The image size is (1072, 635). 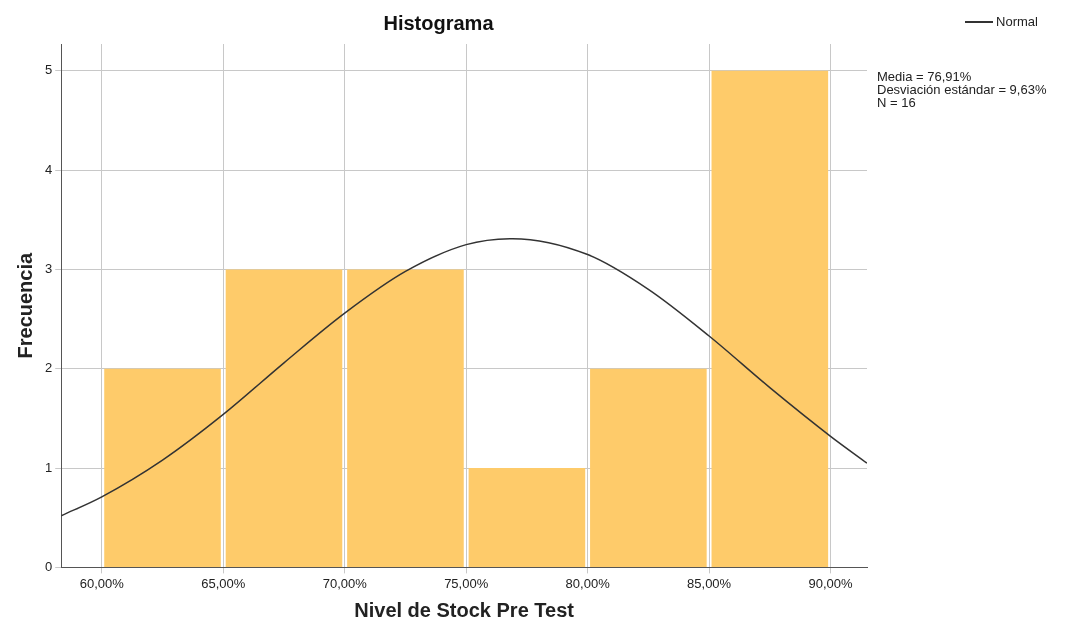 I want to click on x-tick-label: 65,00%, so click(x=223, y=583).